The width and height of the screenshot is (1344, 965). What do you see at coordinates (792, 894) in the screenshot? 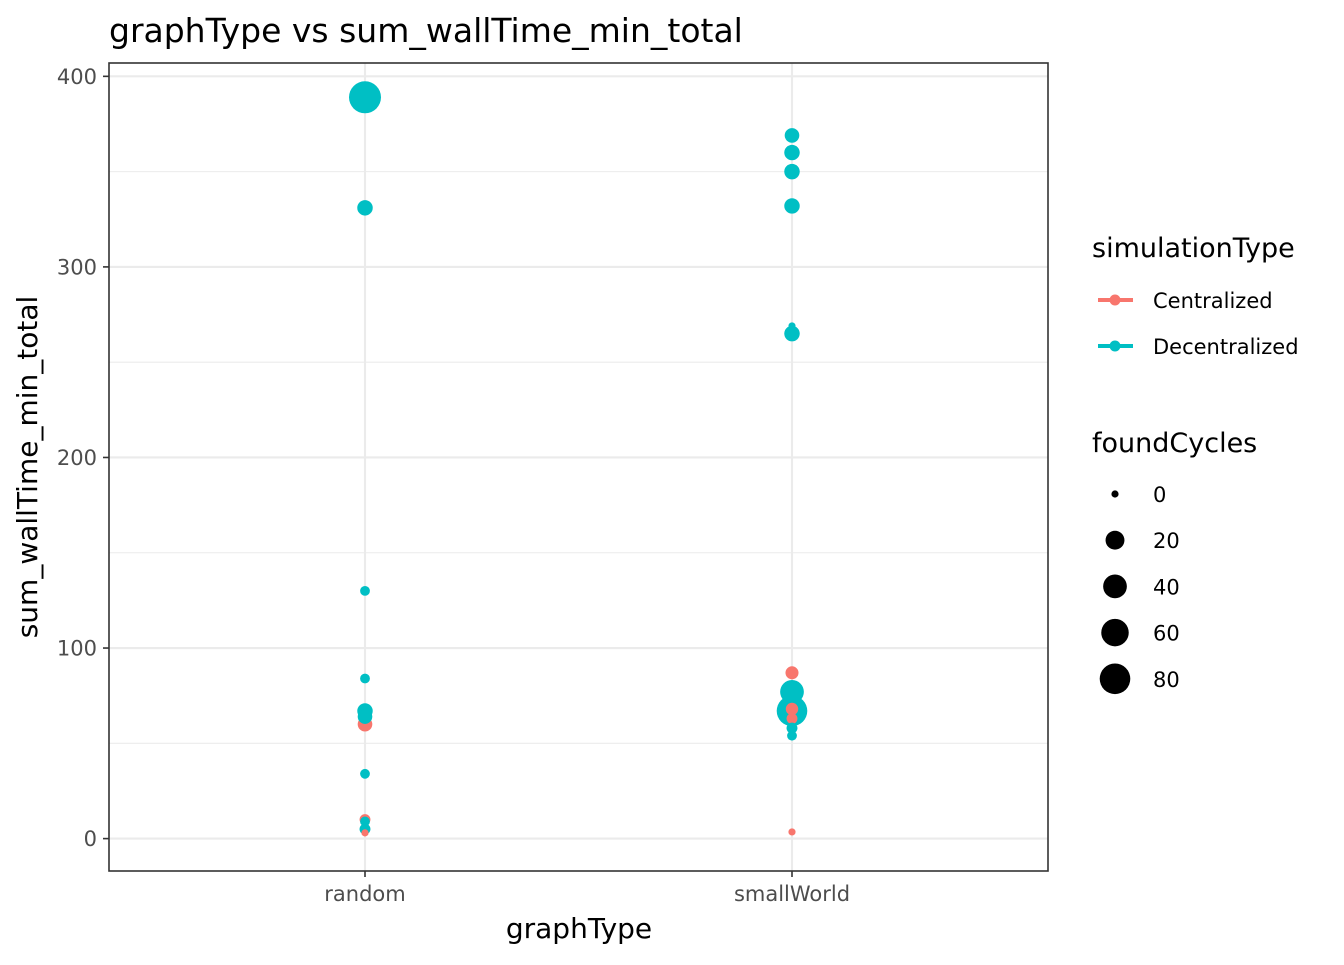
I see `x-tick-label: smallWorld` at bounding box center [792, 894].